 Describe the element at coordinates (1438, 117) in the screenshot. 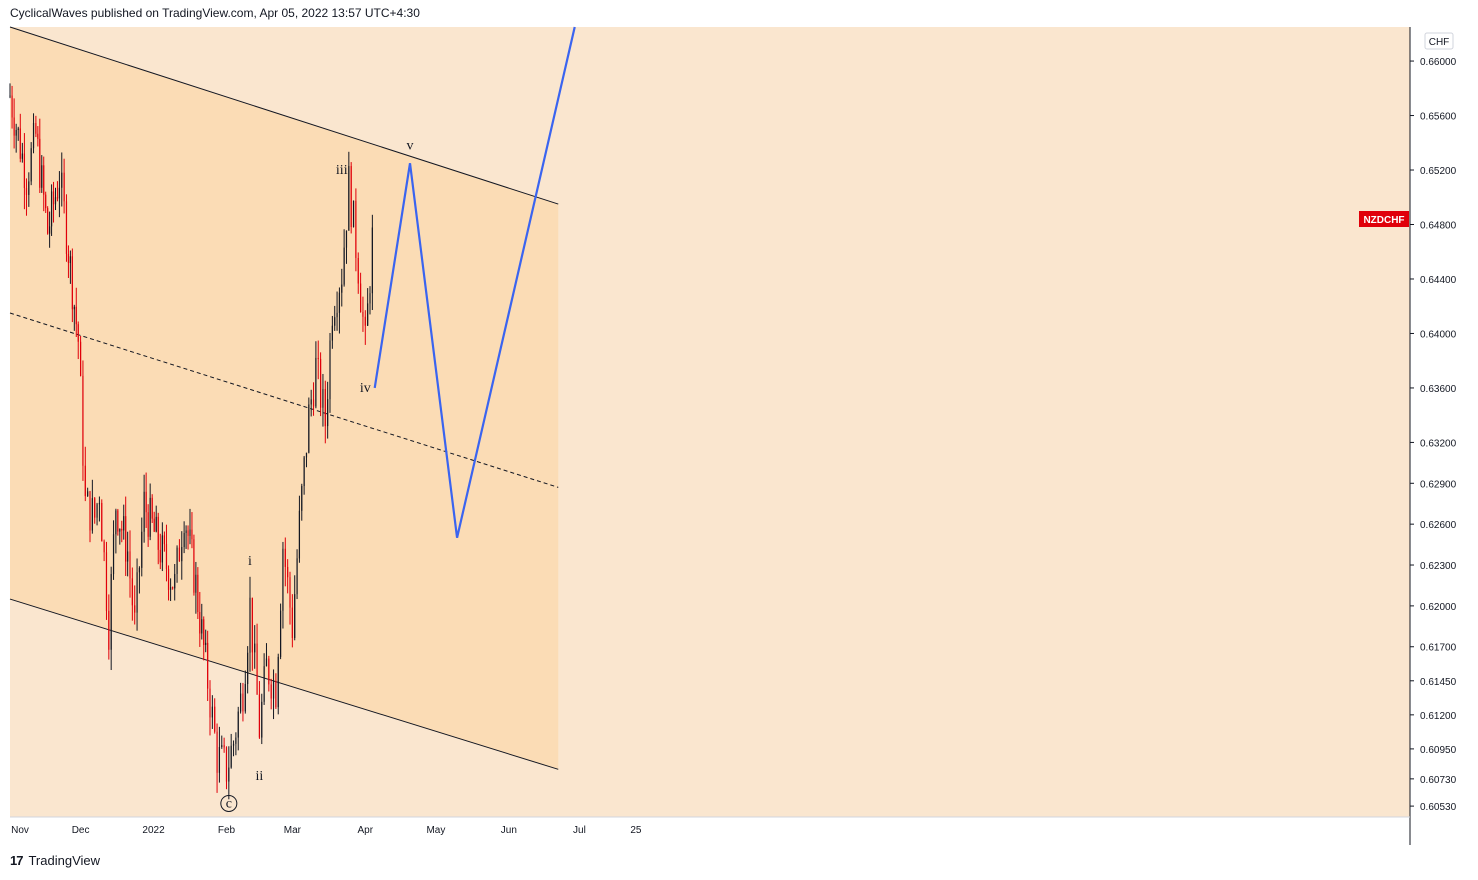

I see `y-tick-label: 0.65600` at that location.